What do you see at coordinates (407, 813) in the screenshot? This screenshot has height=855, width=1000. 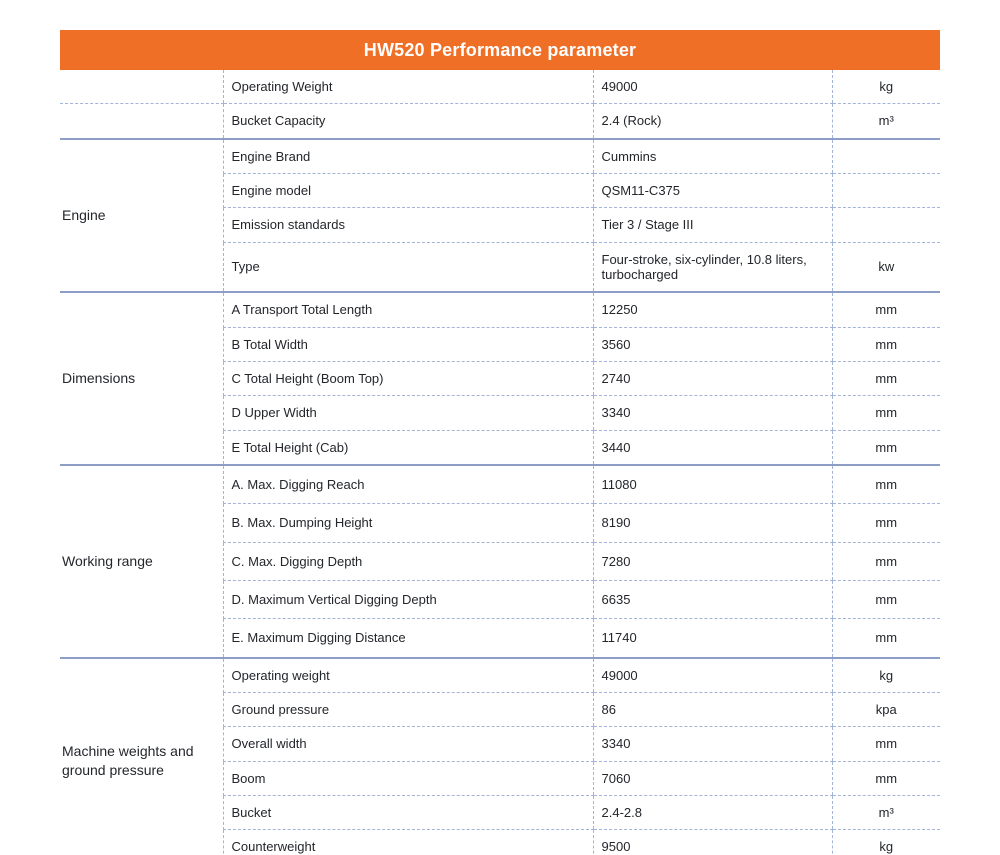 I see `param-name: Bucket` at bounding box center [407, 813].